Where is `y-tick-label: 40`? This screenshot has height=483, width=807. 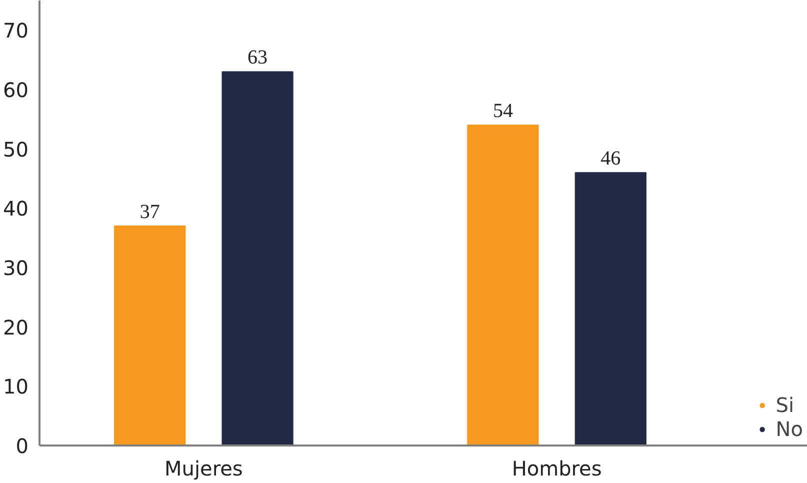 y-tick-label: 40 is located at coordinates (16, 208).